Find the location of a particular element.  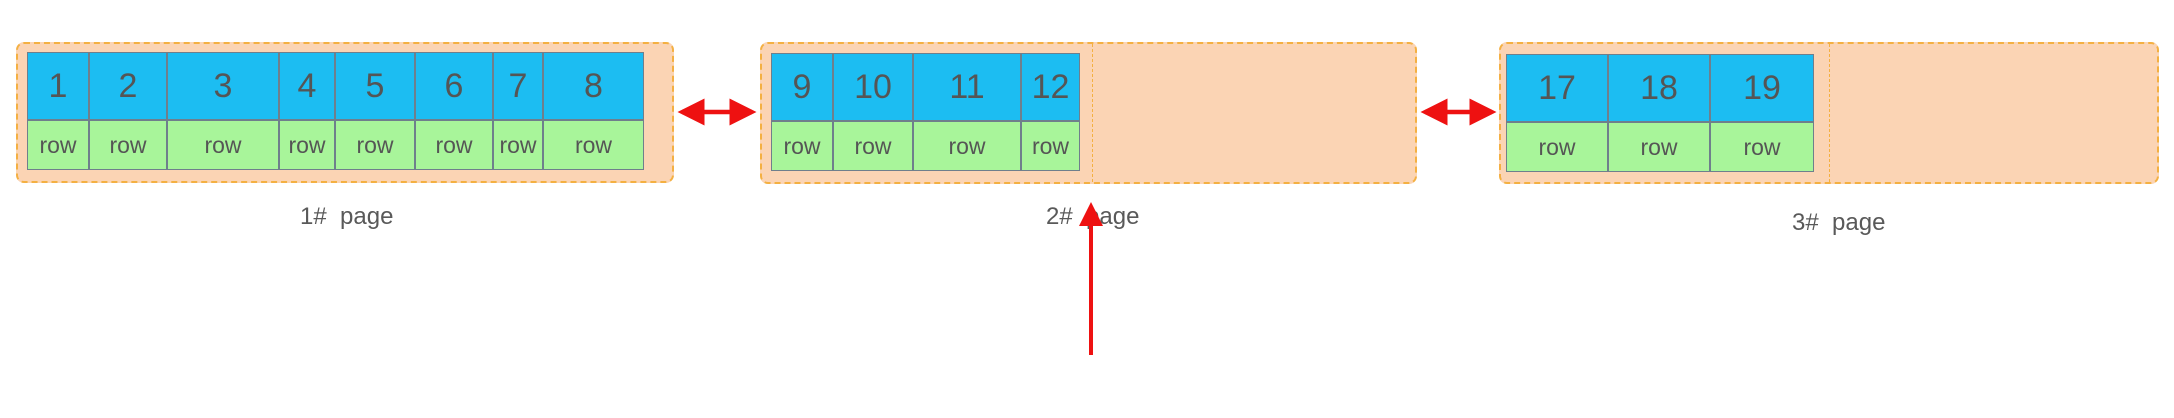

page-3-key-cell: 19 is located at coordinates (1762, 88).